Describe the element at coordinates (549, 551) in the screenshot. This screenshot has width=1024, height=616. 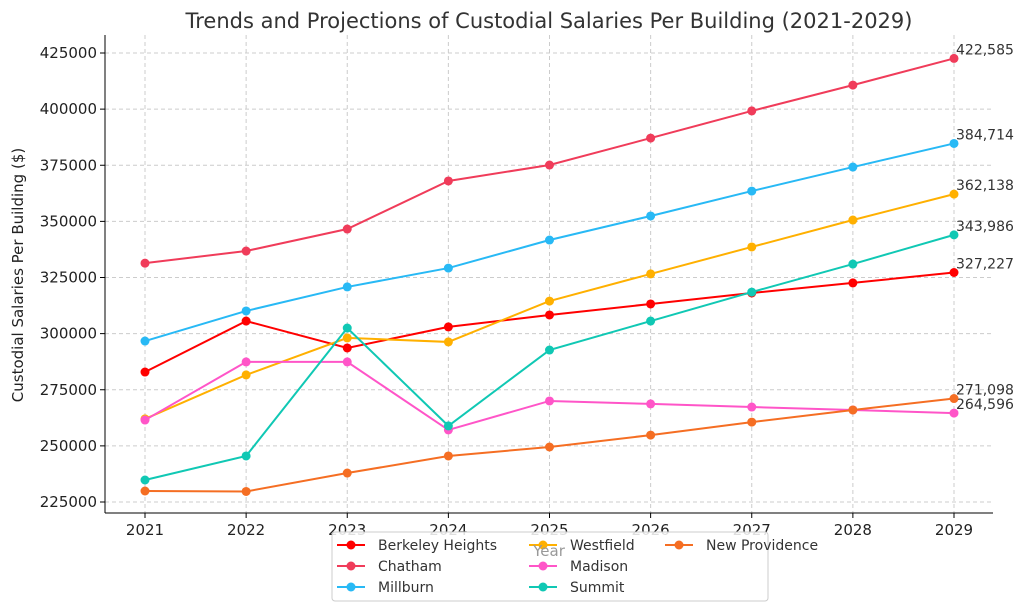
I see `x-axis-label: Year` at that location.